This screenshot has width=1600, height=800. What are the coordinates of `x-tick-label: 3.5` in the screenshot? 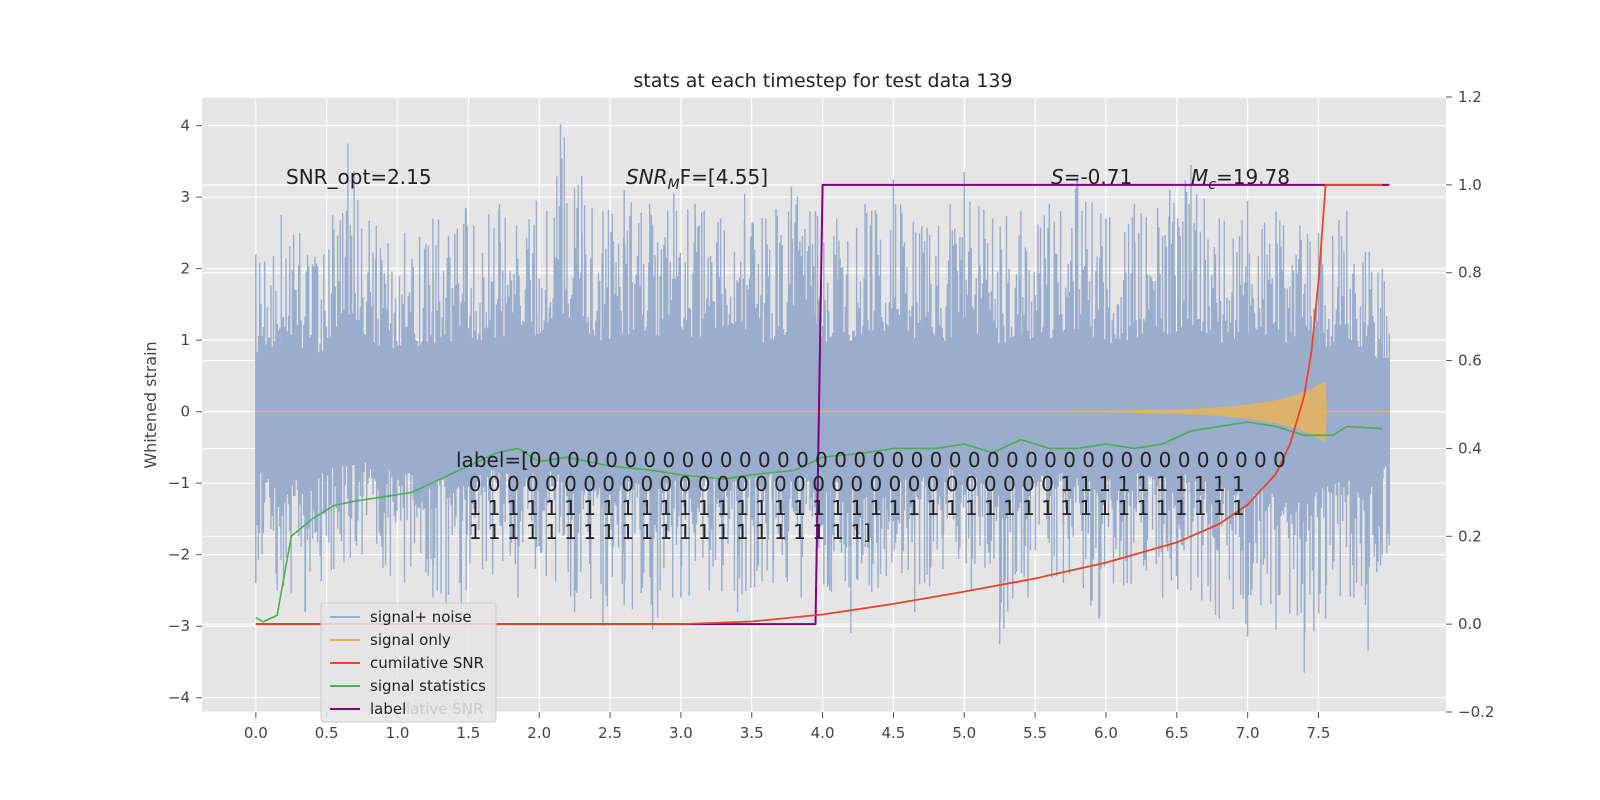 It's located at (752, 733).